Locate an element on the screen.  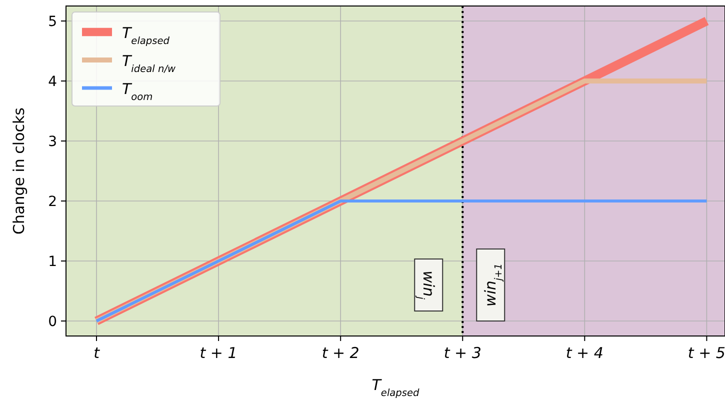
legend-label: T$_{oom}$ is located at coordinates (137, 91).